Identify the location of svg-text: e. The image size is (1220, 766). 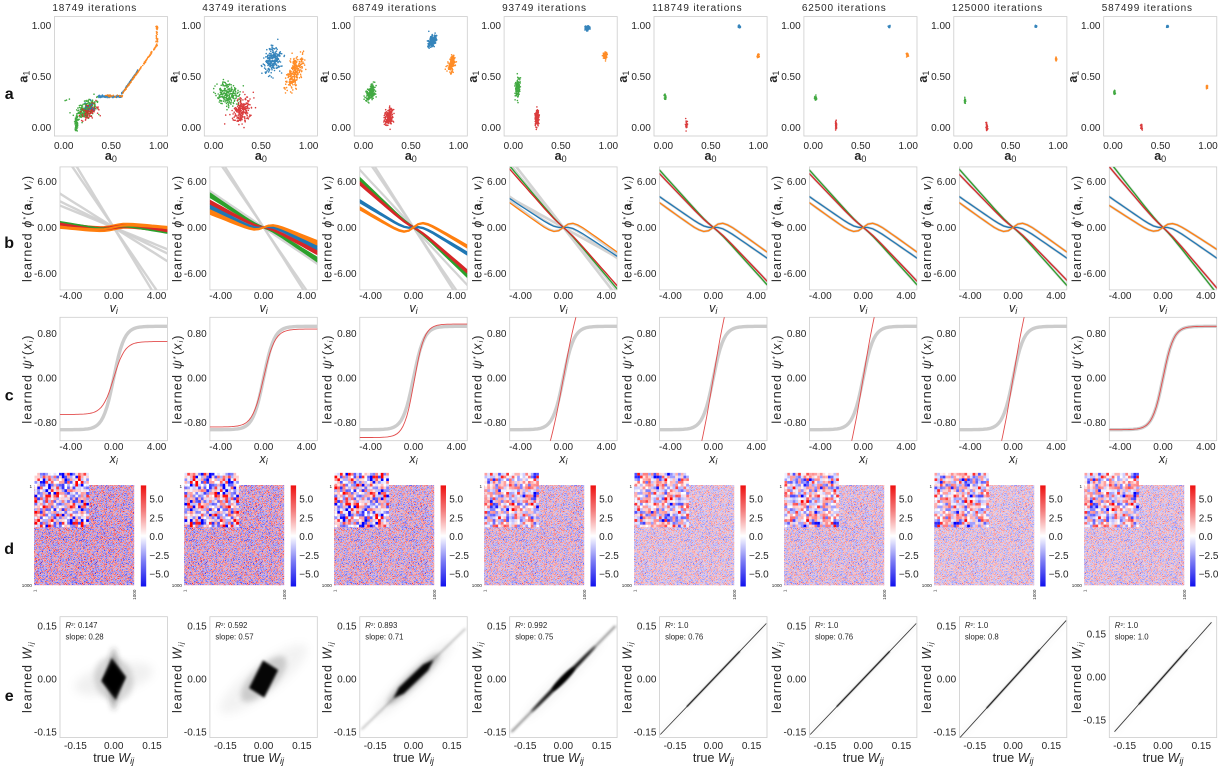
(9, 696).